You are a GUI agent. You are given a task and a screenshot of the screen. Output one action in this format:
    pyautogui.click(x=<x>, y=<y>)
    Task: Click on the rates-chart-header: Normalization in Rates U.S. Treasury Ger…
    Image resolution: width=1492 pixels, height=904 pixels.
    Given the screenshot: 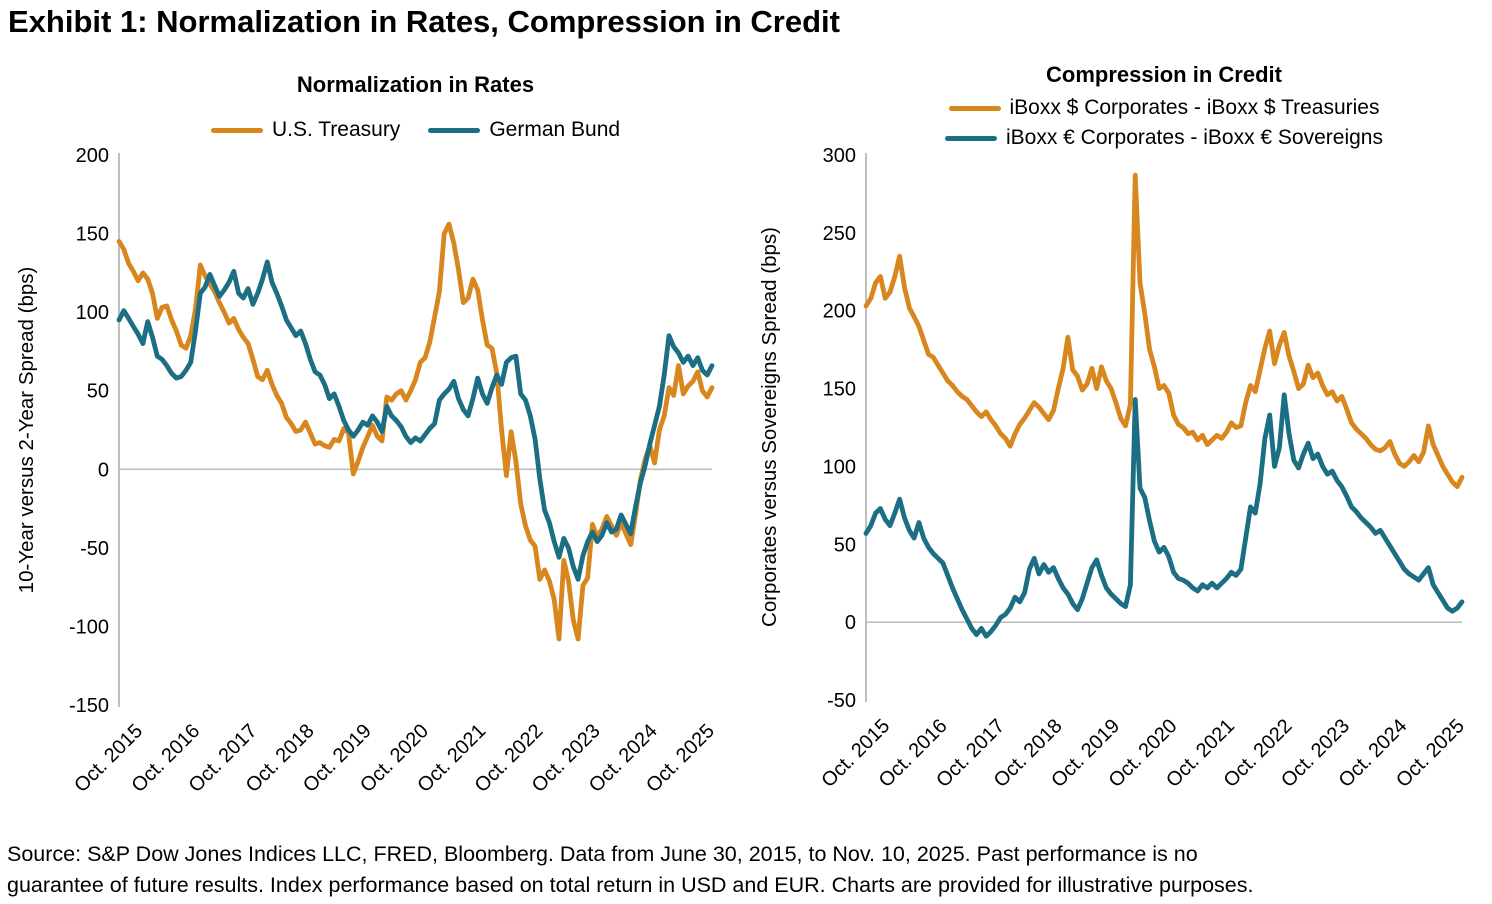 What is the action you would take?
    pyautogui.click(x=415, y=107)
    